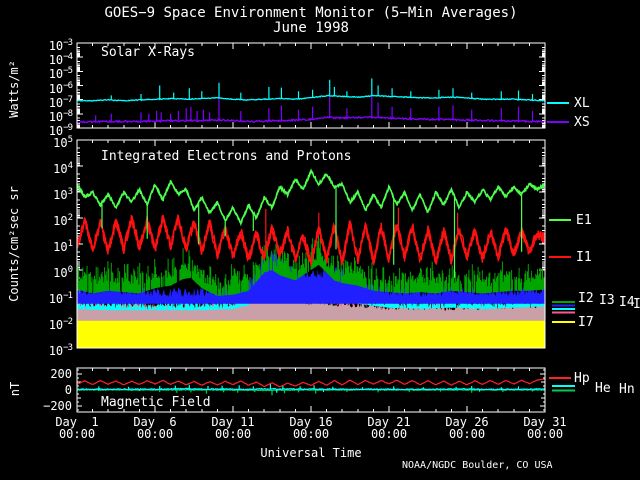 The width and height of the screenshot is (640, 480). Describe the element at coordinates (60, 130) in the screenshot. I see `y-tick-label: 10⁻⁹` at that location.